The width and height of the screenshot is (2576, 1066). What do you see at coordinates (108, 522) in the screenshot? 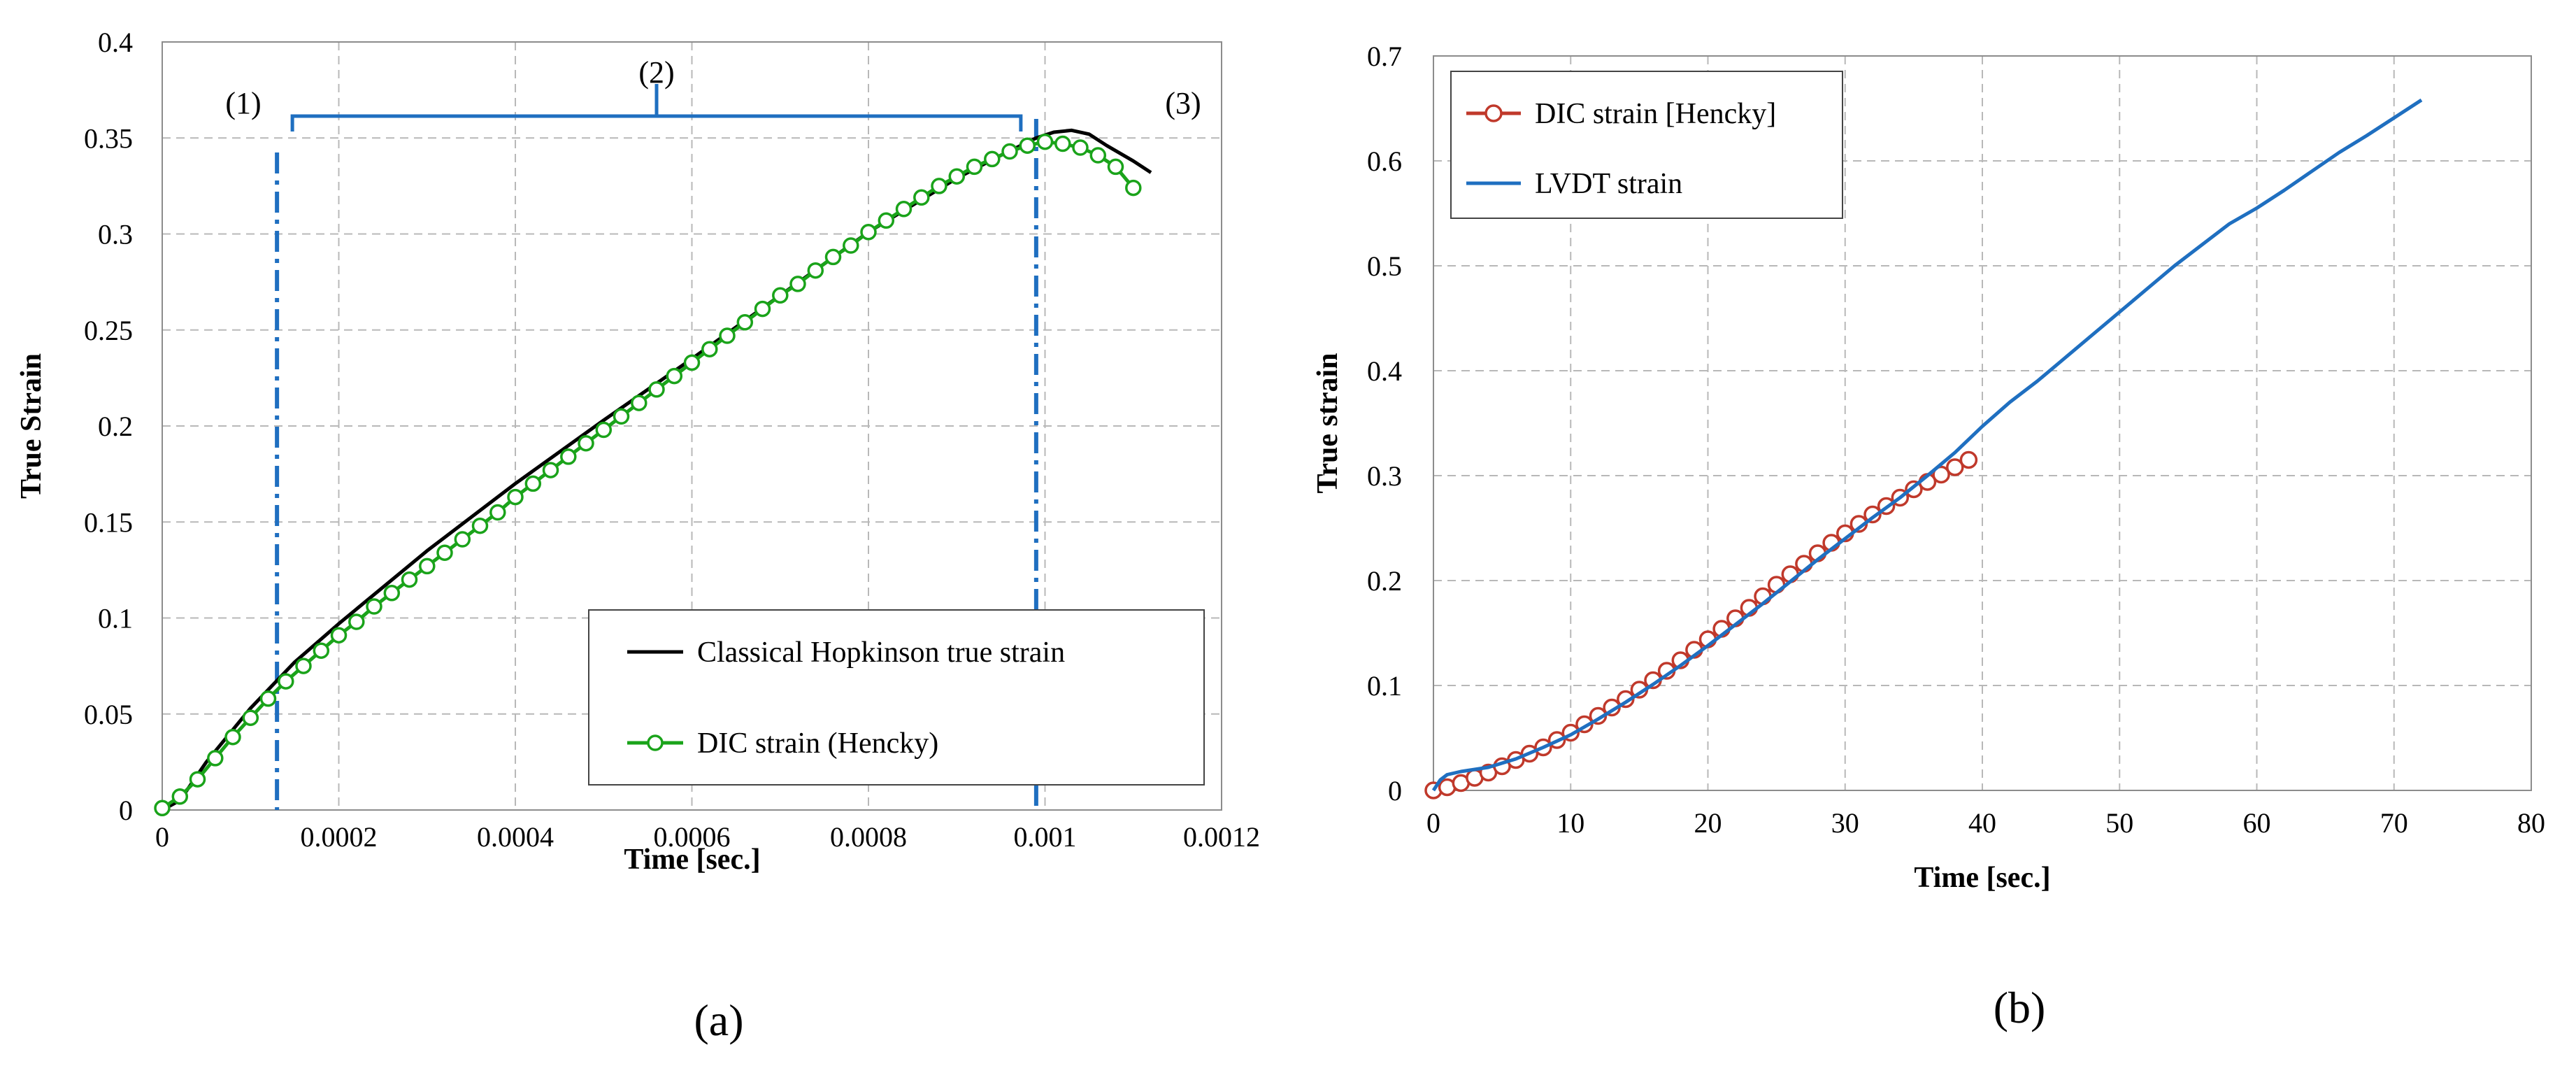
I see `y-tick-label: 0.15` at bounding box center [108, 522].